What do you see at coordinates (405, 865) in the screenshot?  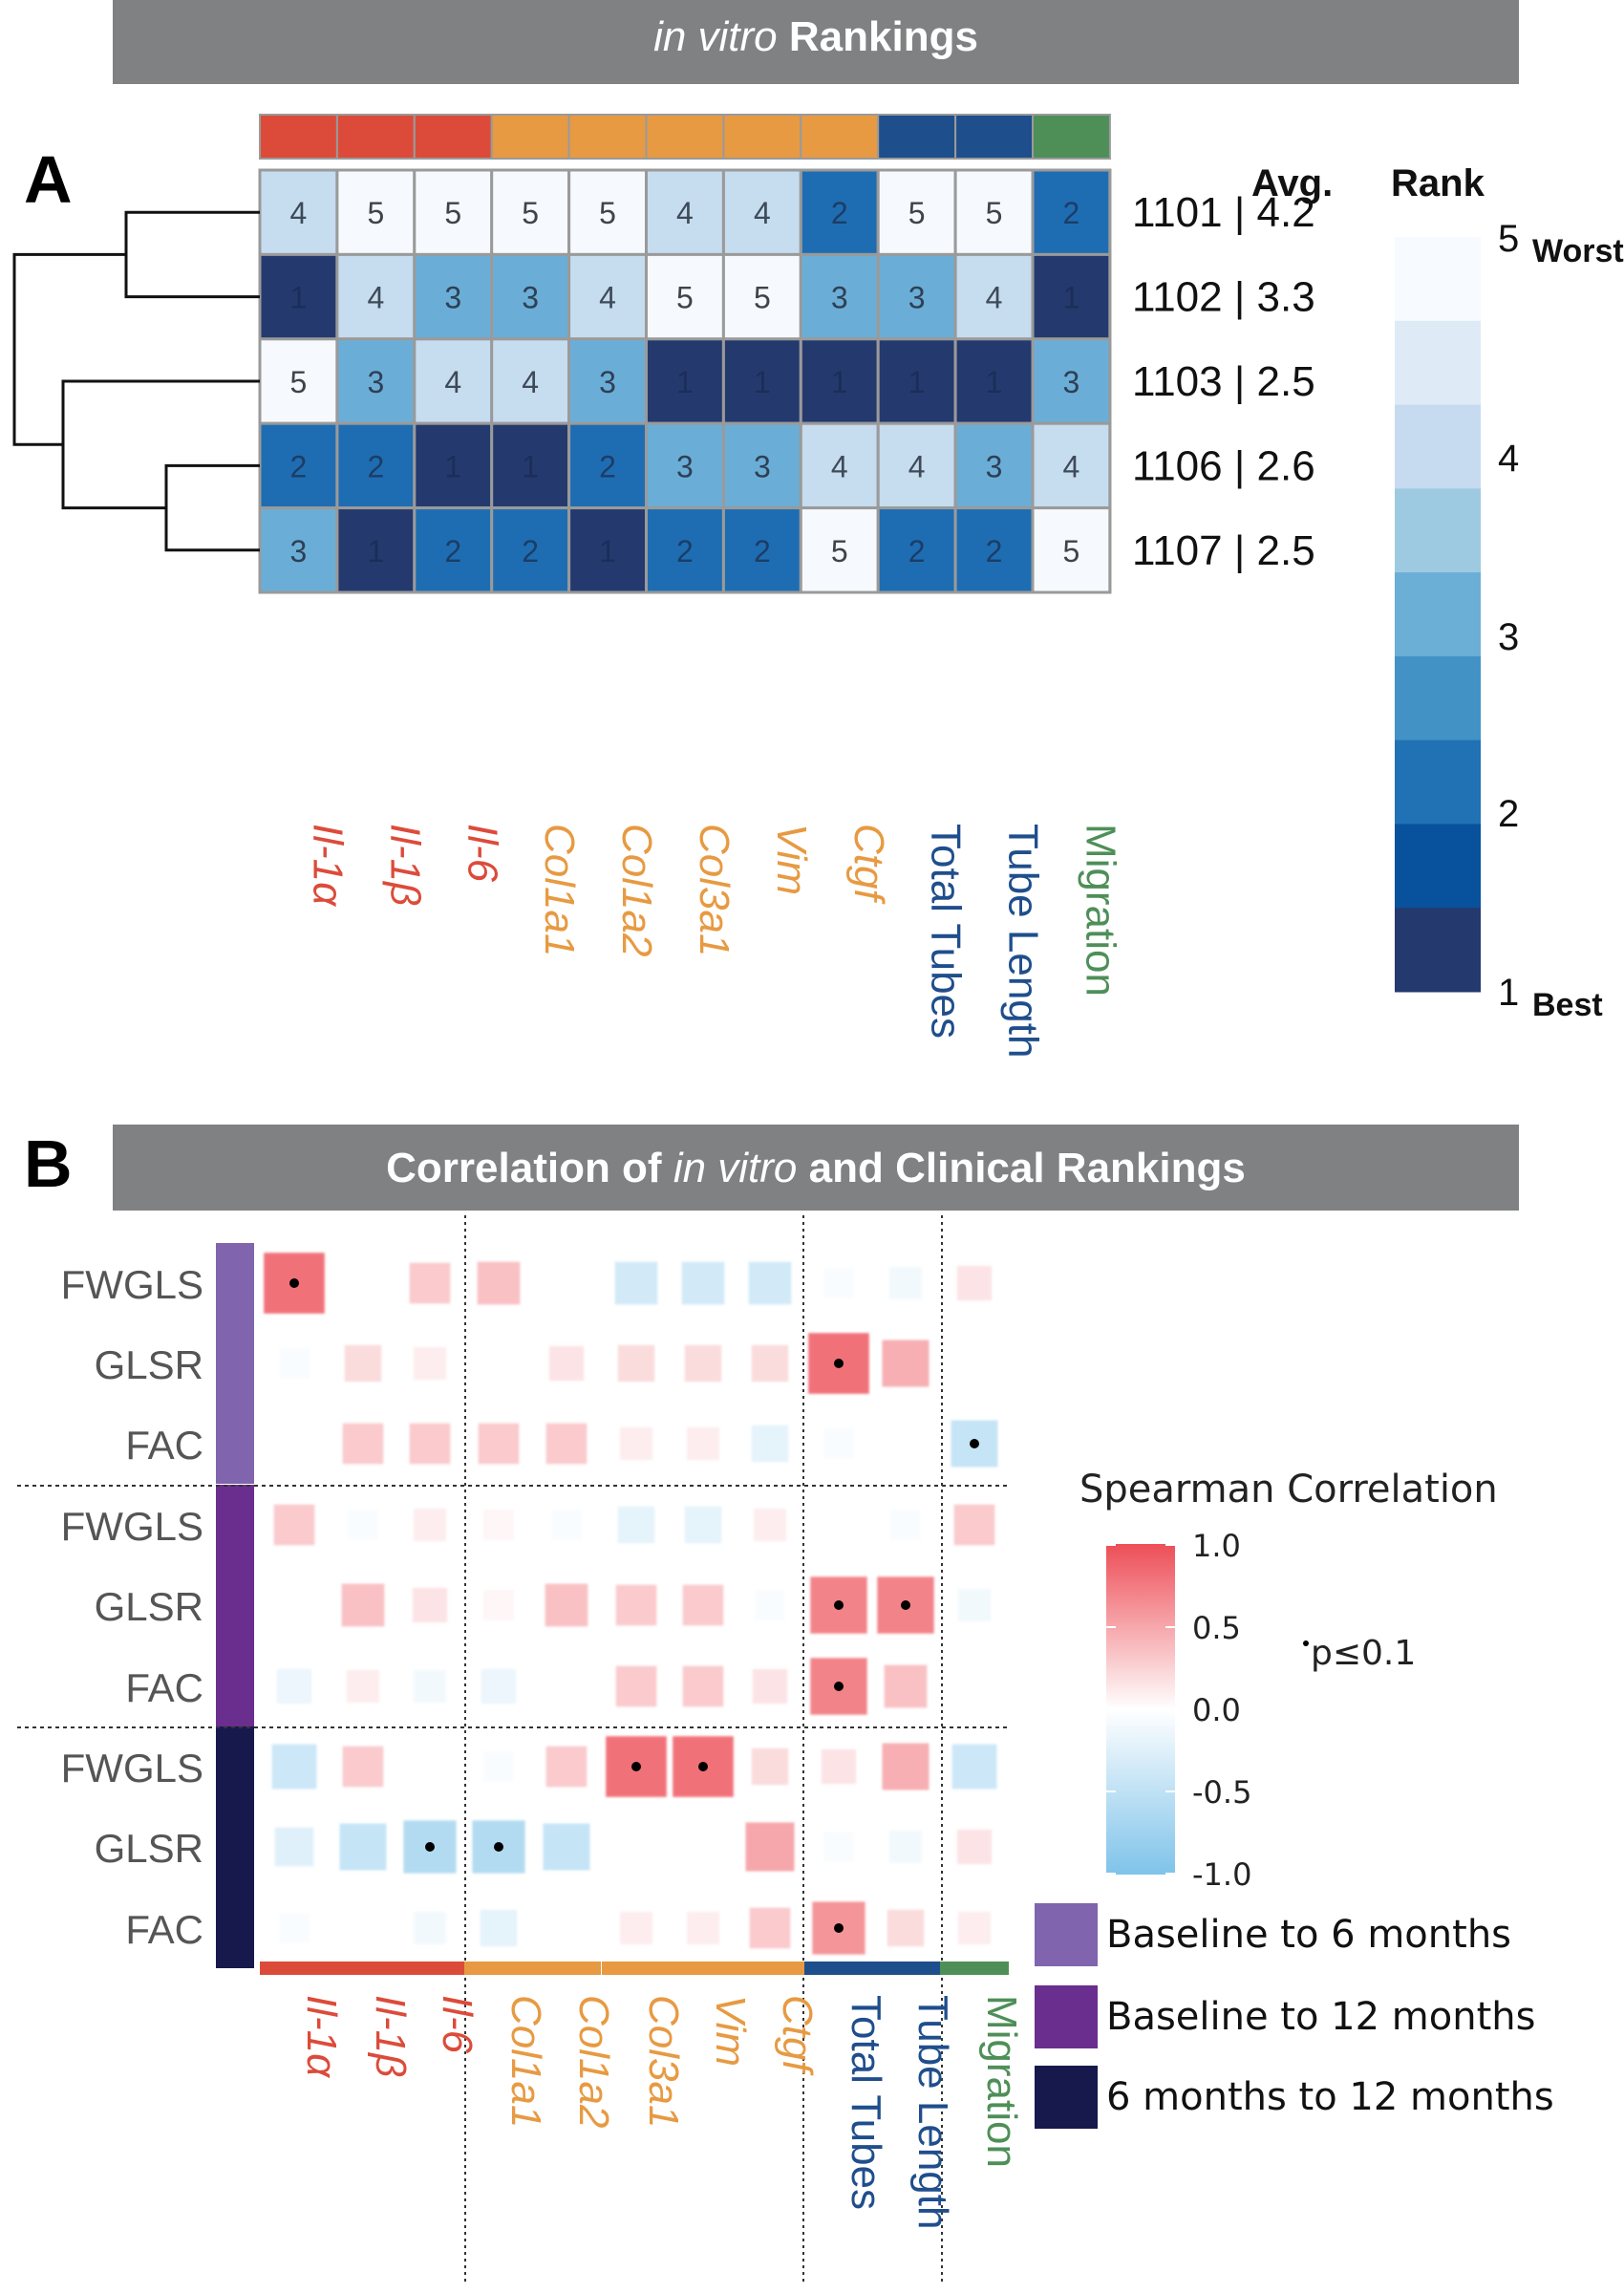 I see `column-label-il-1: Il-1β` at bounding box center [405, 865].